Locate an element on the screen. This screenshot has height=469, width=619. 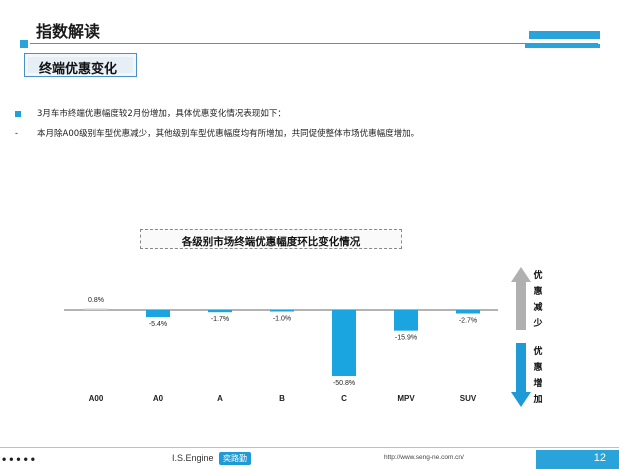
bar-SUV is located at coordinates (468, 312).